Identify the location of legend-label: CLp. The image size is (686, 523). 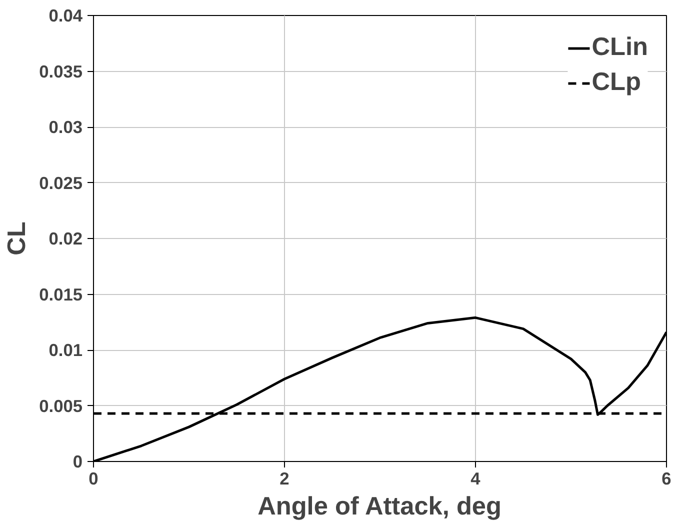
(616, 82).